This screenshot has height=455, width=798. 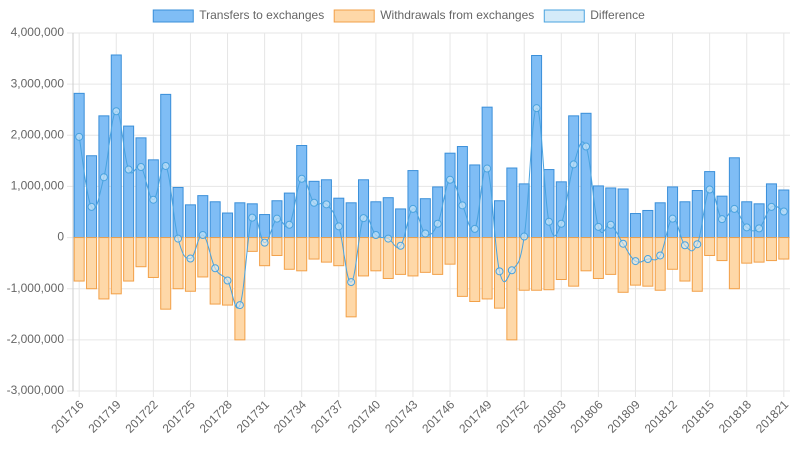 I want to click on x-tick-label: 201812, so click(x=661, y=416).